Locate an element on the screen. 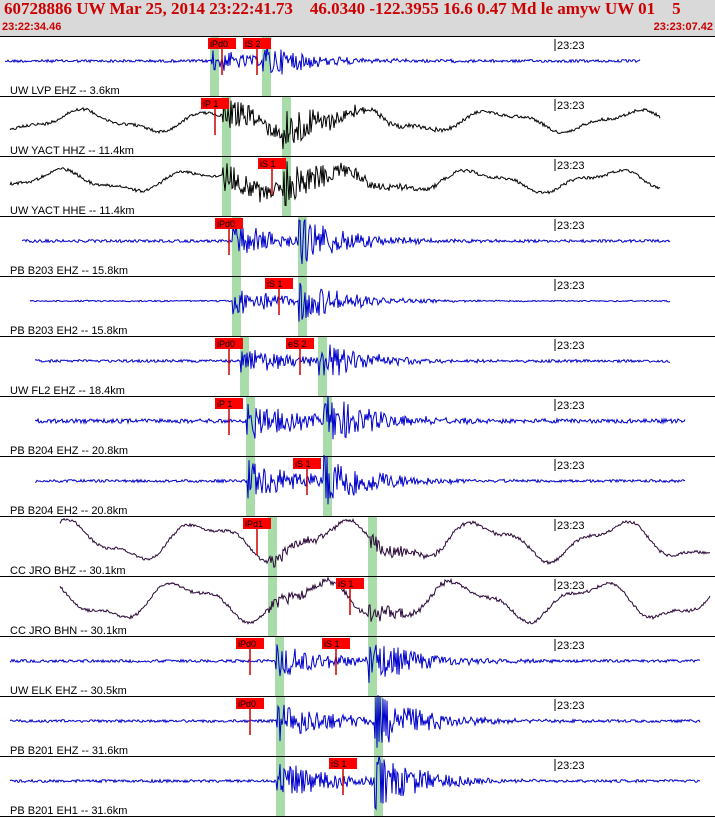  window-end-time: 23:23:07.42 is located at coordinates (683, 27).